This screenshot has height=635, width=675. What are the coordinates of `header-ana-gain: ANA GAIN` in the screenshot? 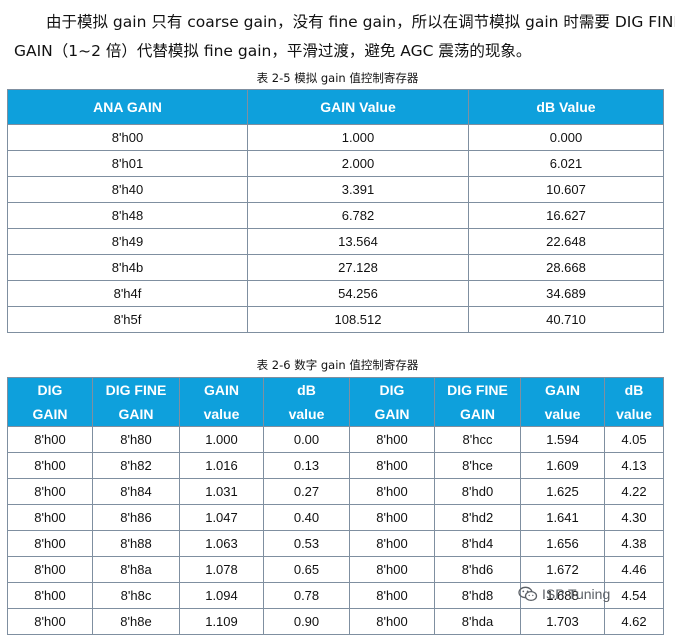 It's located at (127, 107).